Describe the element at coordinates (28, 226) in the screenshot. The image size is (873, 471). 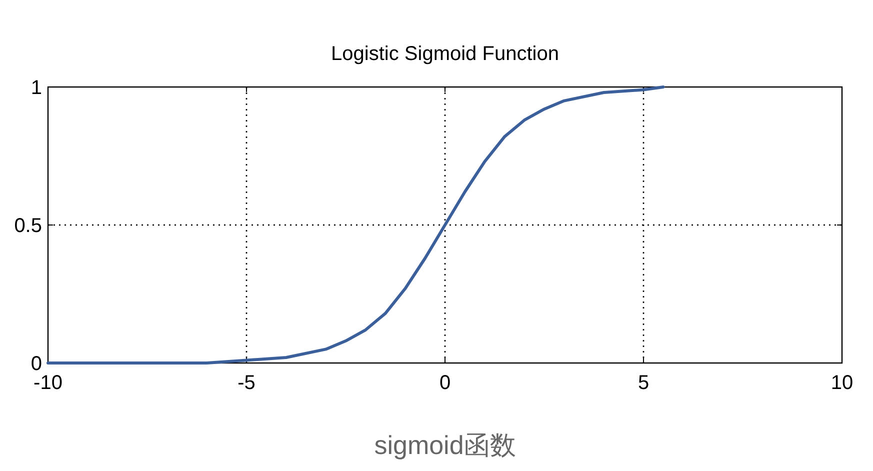
I see `y-tick-label: 0.5` at that location.